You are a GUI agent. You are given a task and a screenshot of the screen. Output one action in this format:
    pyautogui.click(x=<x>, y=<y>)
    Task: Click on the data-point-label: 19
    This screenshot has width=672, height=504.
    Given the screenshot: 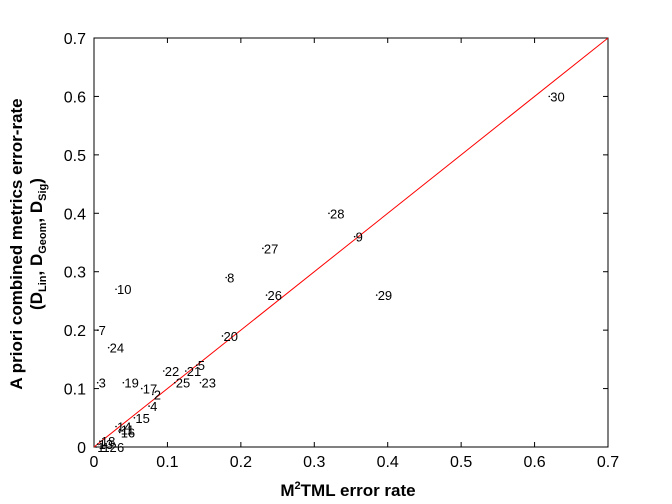 What is the action you would take?
    pyautogui.click(x=131, y=383)
    